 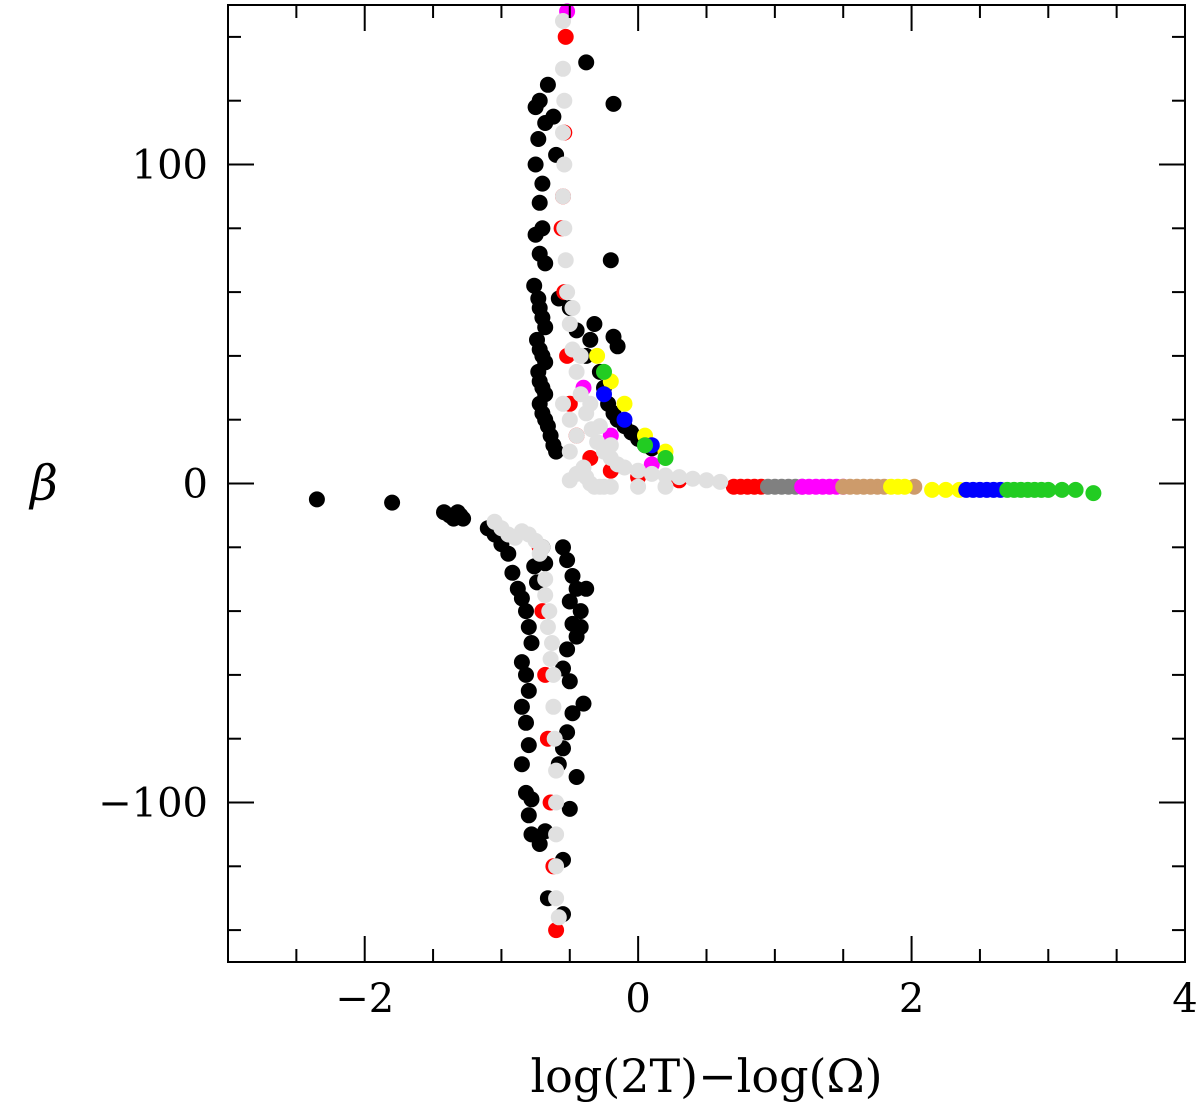 What do you see at coordinates (637, 999) in the screenshot?
I see `x-tick-label: 0` at bounding box center [637, 999].